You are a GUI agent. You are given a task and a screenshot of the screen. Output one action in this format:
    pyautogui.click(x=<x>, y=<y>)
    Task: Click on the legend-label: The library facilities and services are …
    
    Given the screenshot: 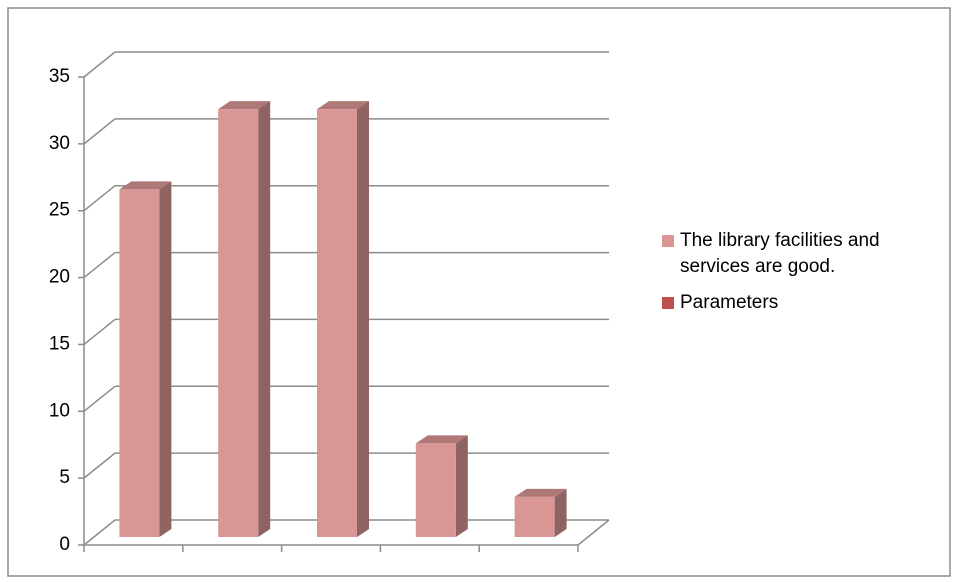 What is the action you would take?
    pyautogui.click(x=780, y=253)
    